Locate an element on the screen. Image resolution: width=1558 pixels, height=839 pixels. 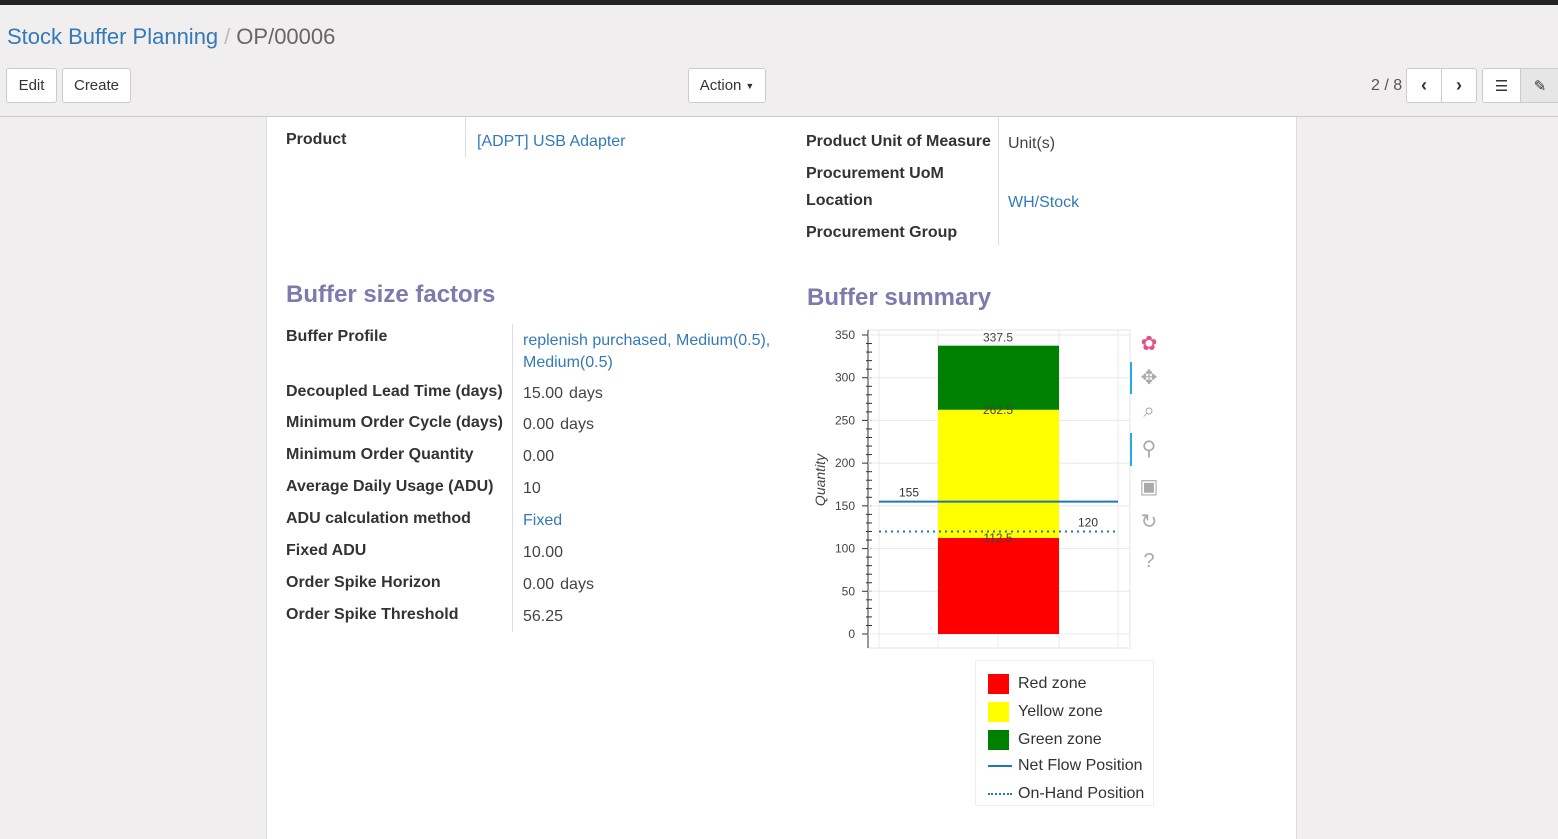
action-dropdown: Action ▼ is located at coordinates (727, 85).